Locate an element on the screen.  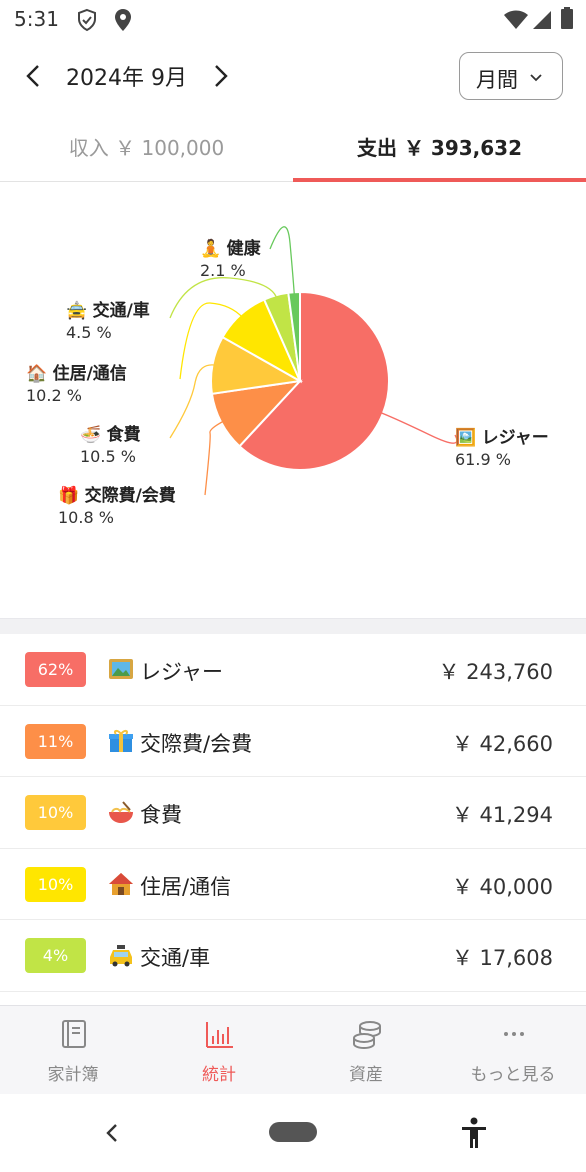
nav-label: 統計 is located at coordinates (219, 1075).